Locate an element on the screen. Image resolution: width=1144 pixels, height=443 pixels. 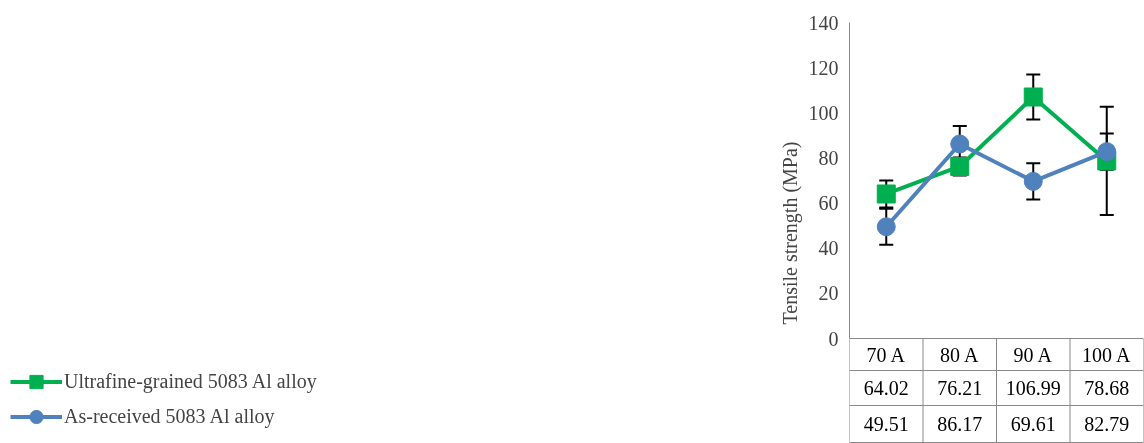
y-tick-label: 20 is located at coordinates (828, 293).